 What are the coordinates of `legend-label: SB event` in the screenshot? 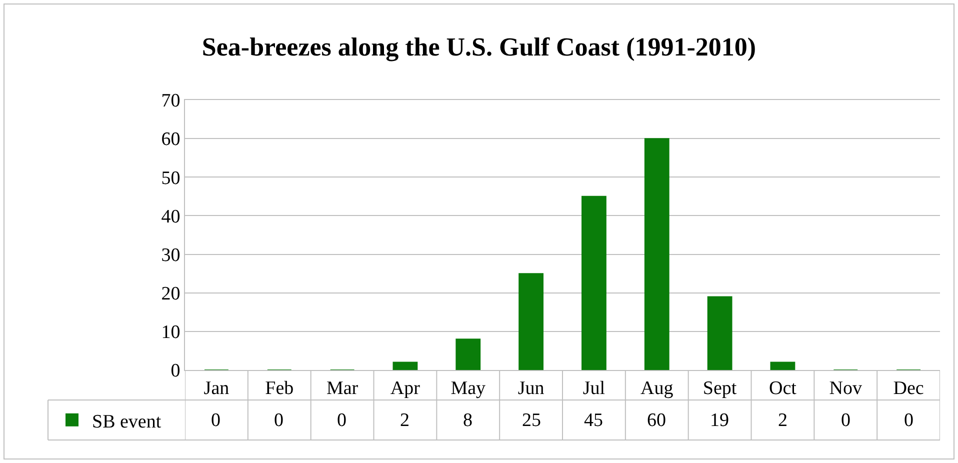 It's located at (127, 421).